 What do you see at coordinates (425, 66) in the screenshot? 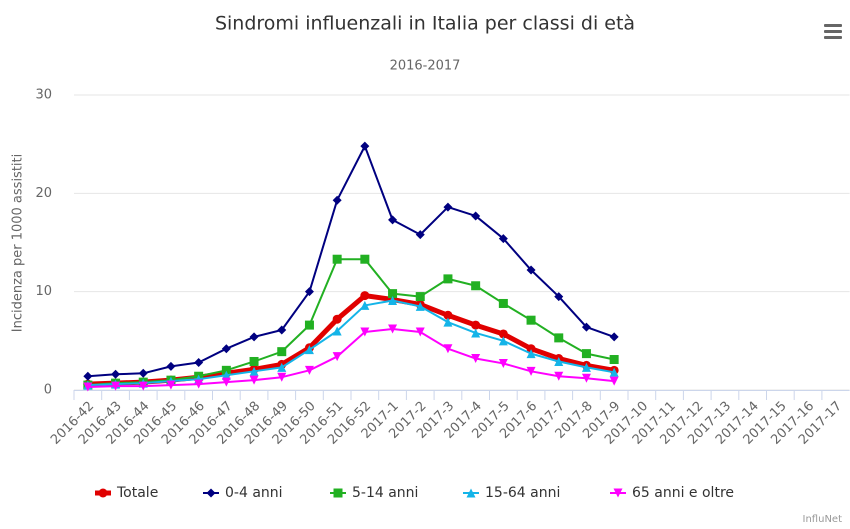
I see `chart-subtitle: 2016-2017` at bounding box center [425, 66].